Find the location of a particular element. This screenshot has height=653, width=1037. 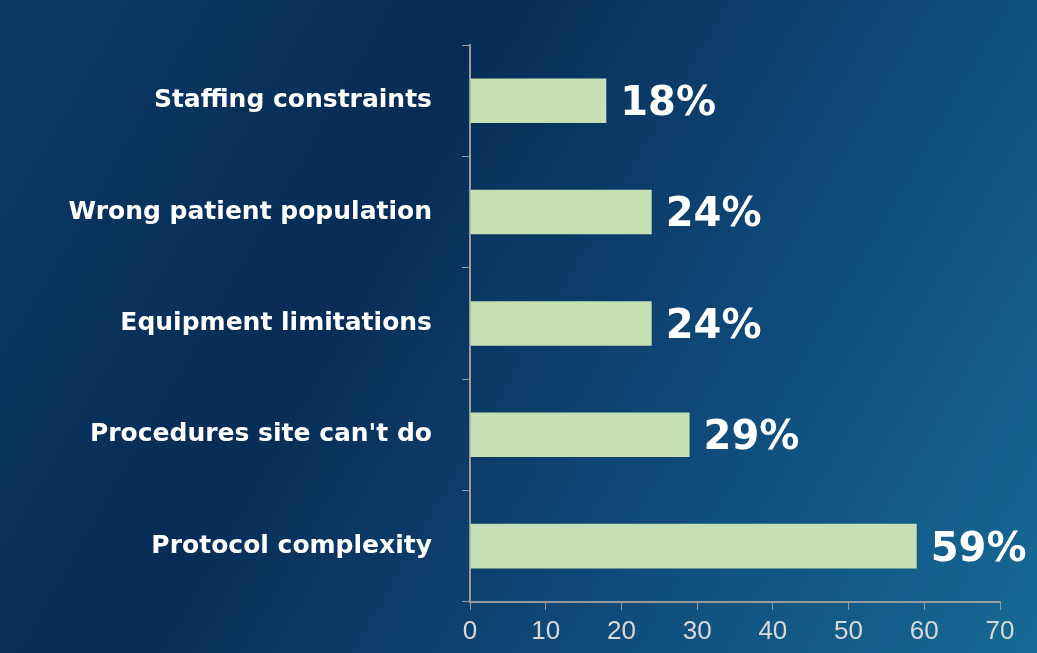

y-tick-label: Staffing constraints is located at coordinates (292, 99).